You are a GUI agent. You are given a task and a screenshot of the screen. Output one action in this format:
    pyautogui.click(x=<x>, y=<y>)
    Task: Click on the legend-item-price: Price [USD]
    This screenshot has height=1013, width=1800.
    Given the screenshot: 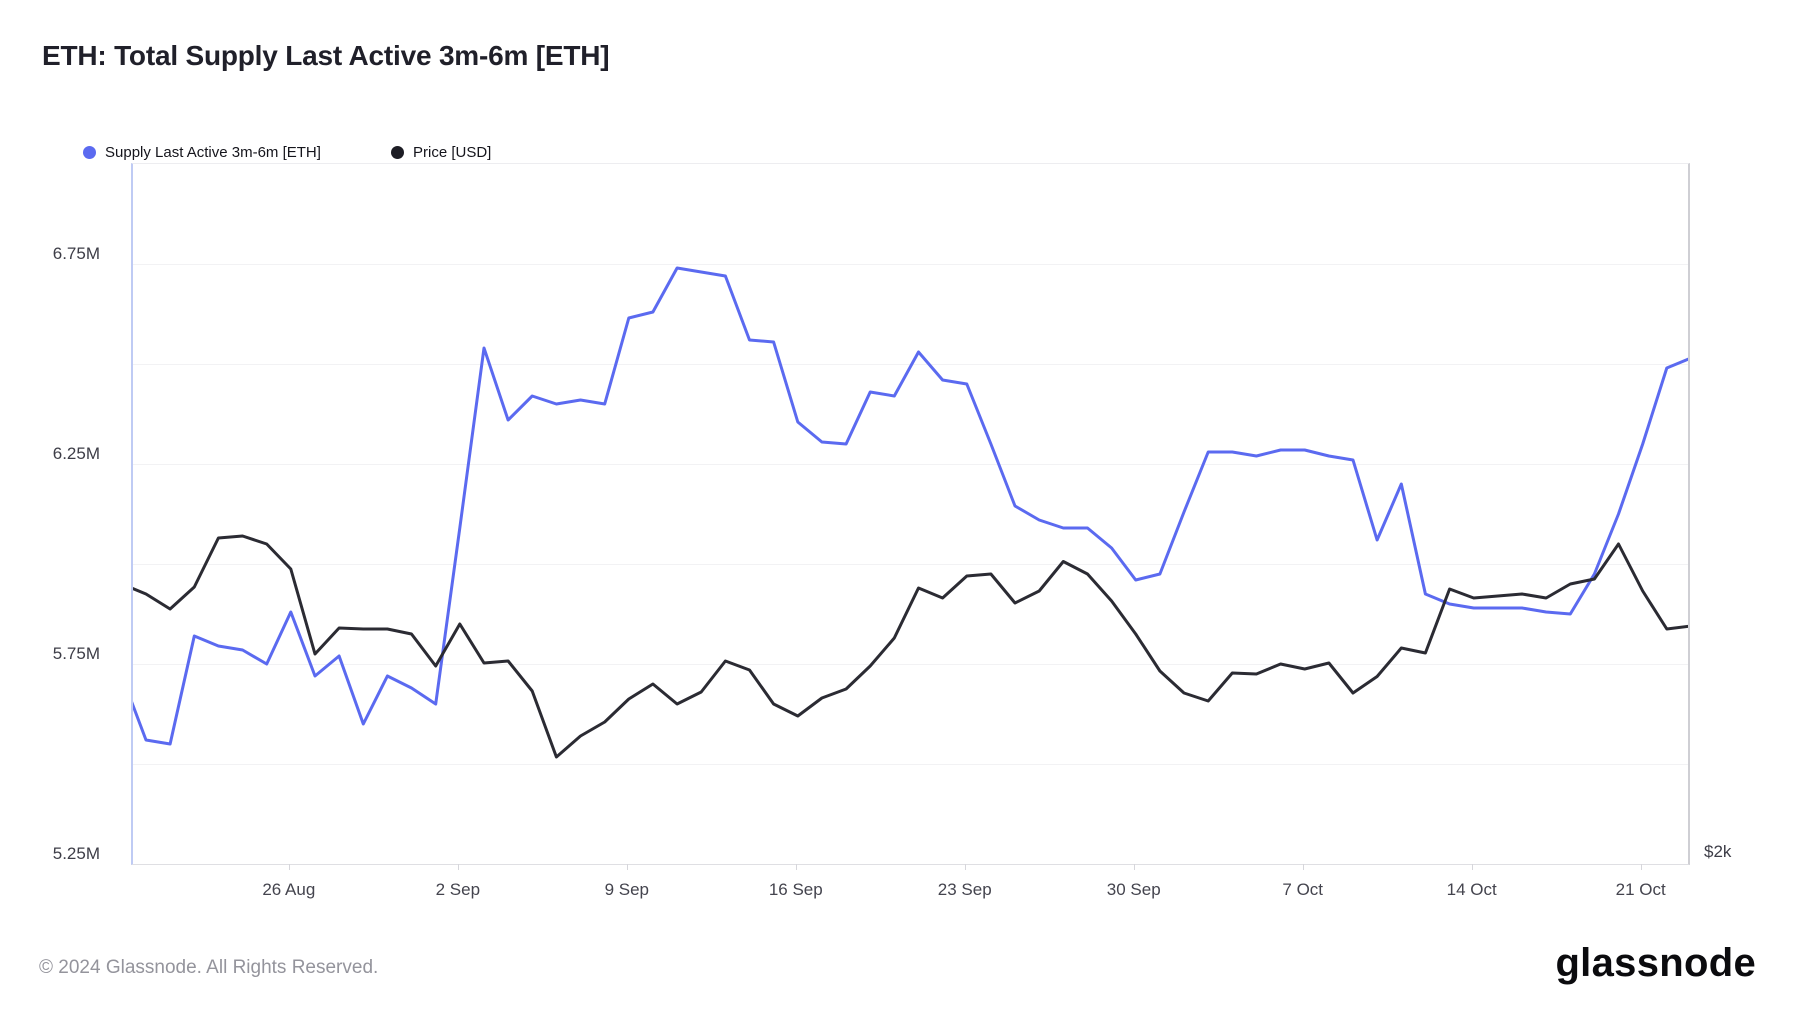 What is the action you would take?
    pyautogui.click(x=441, y=152)
    